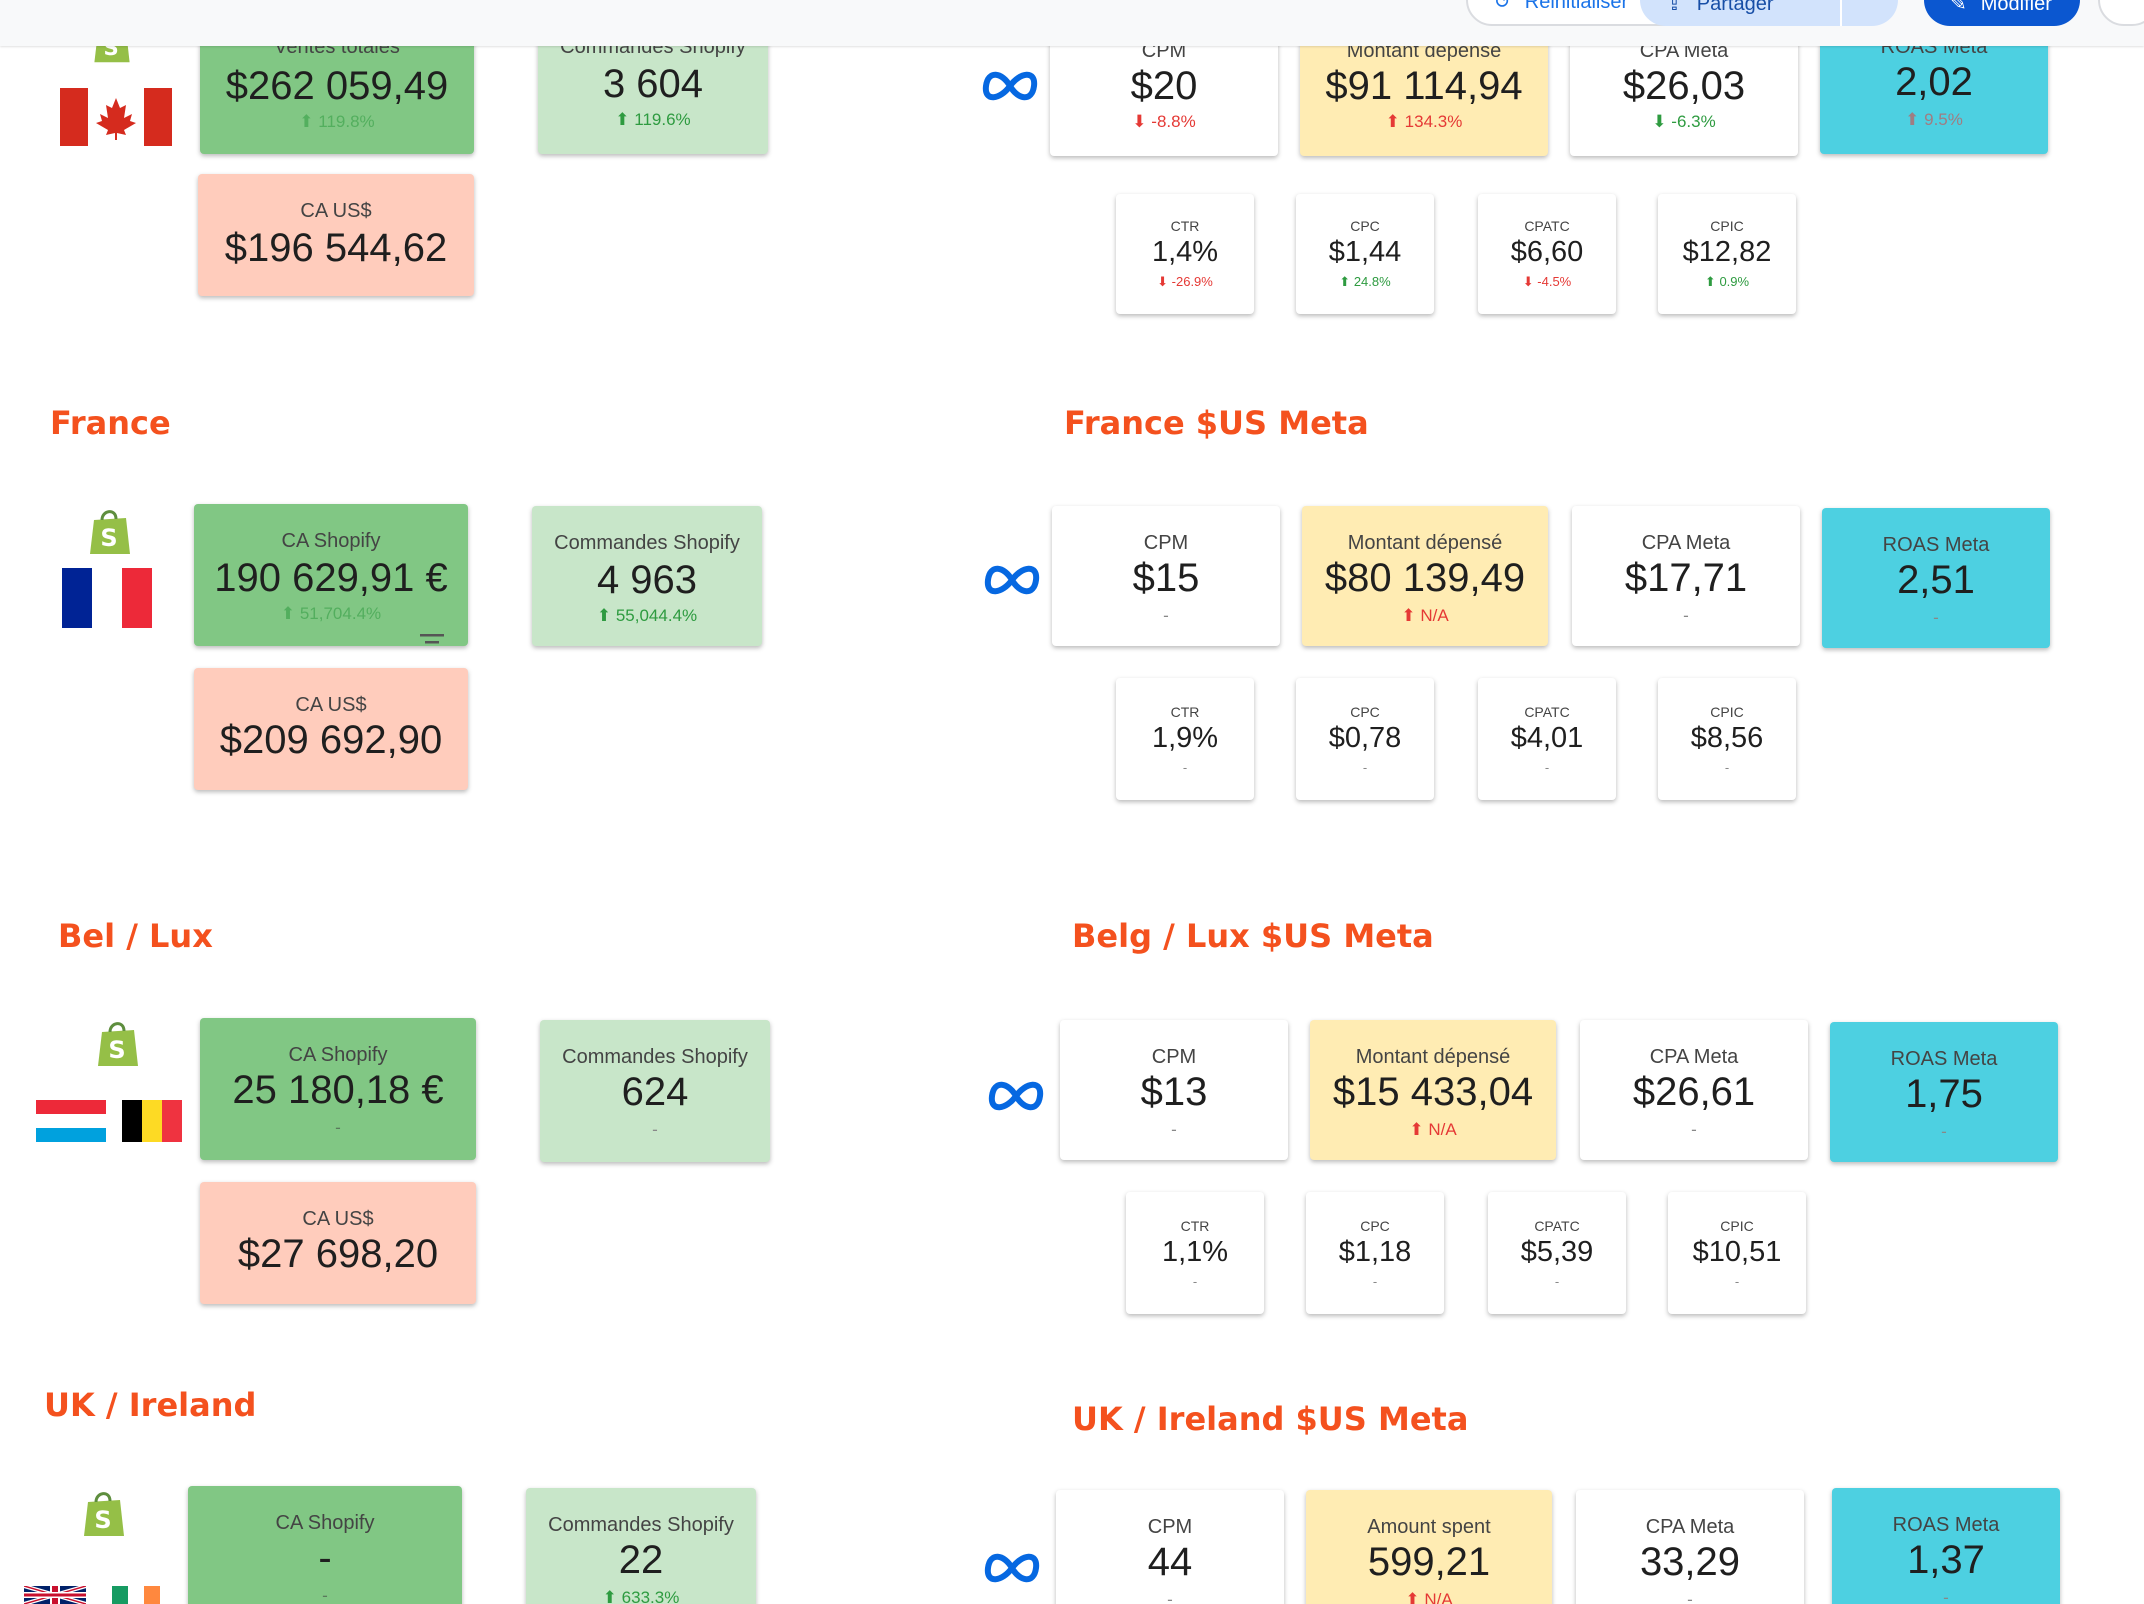 The image size is (2144, 1604). I want to click on canada-ca-usd-card: CA US$ $196 544,62, so click(336, 235).